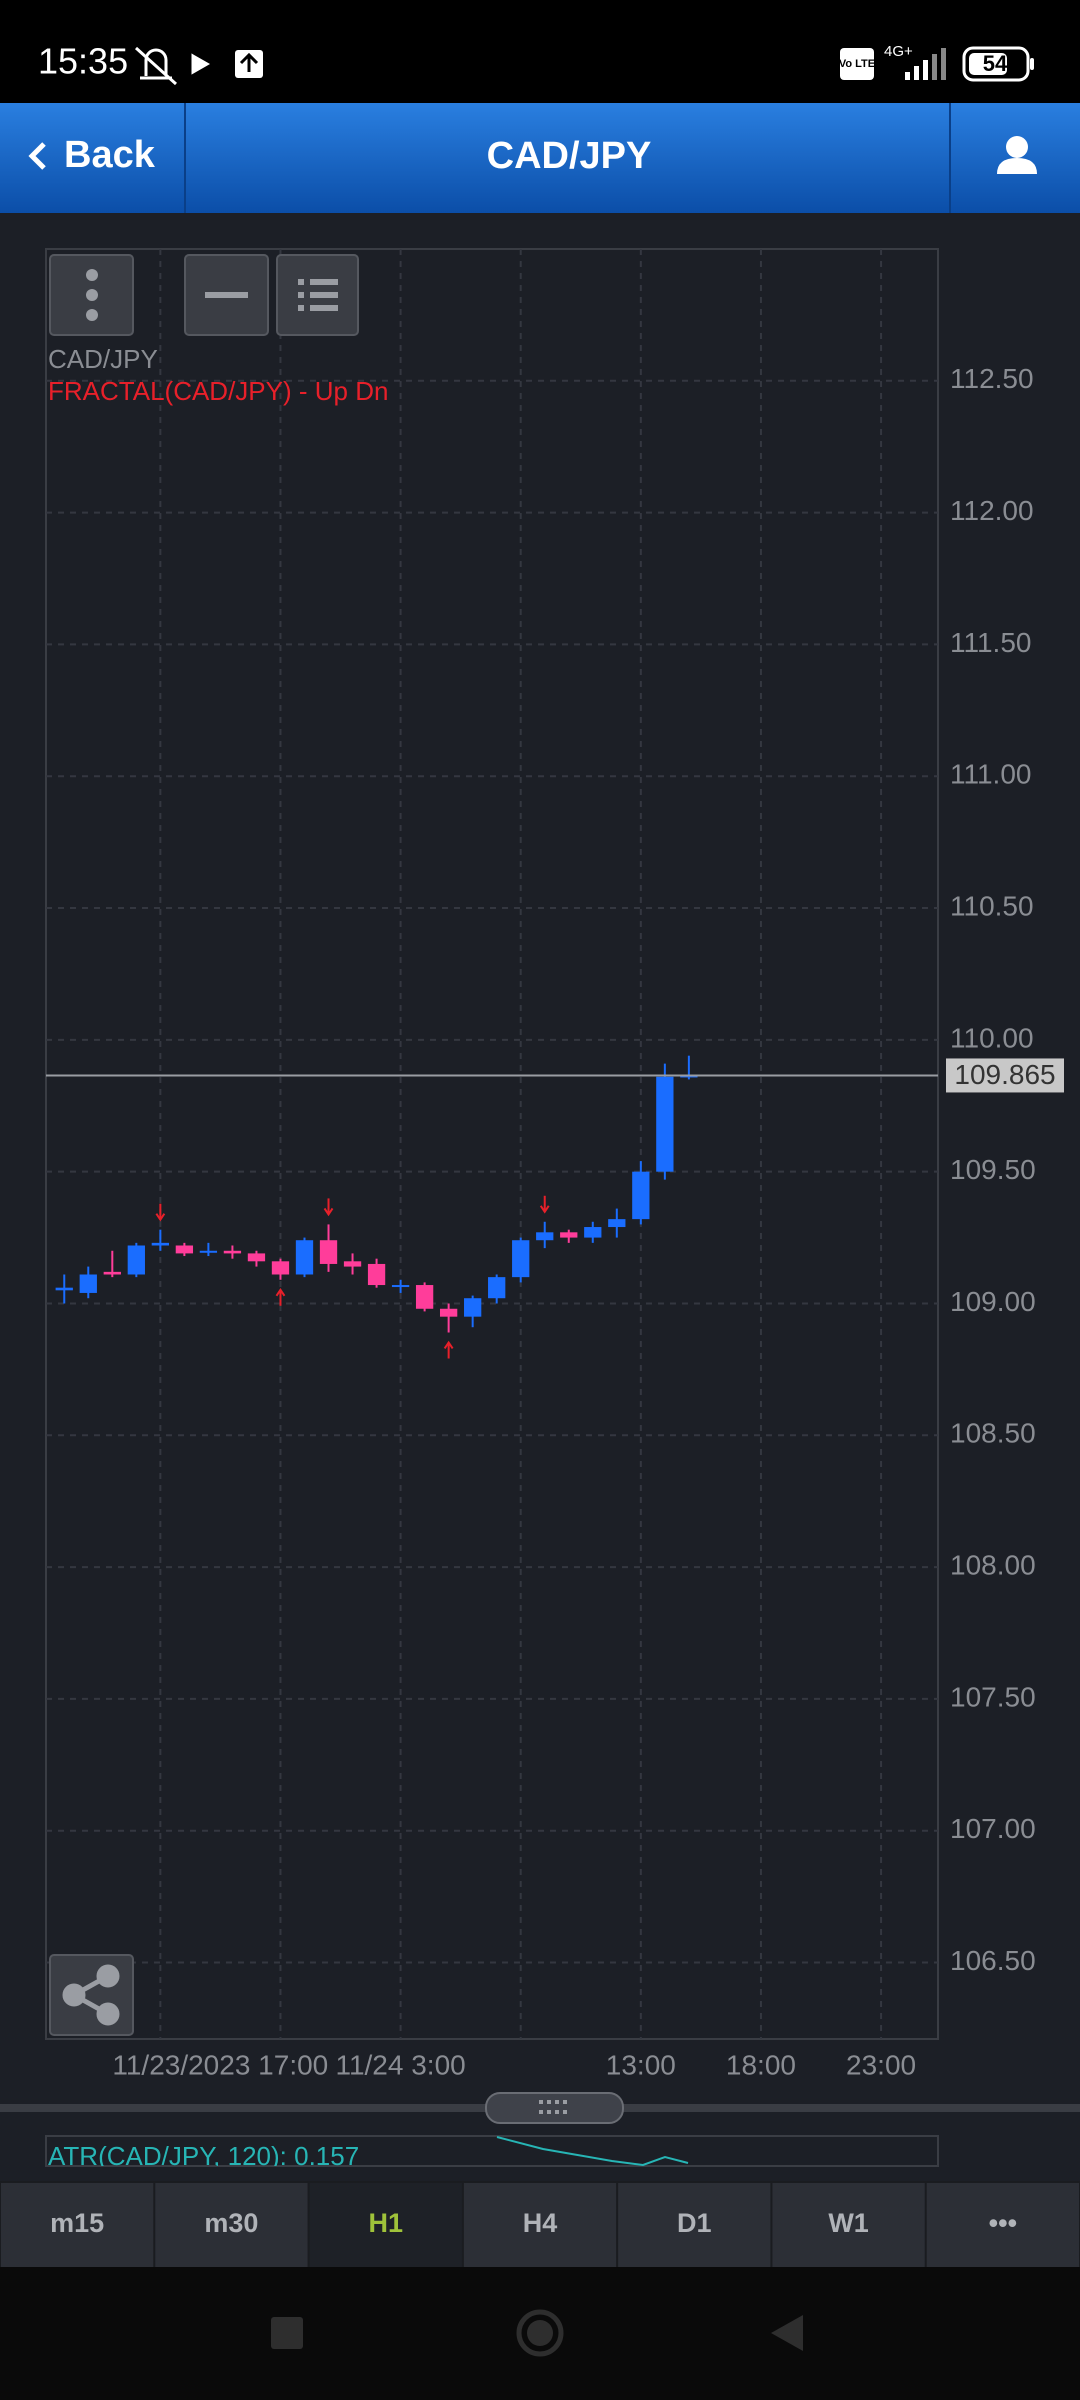 The height and width of the screenshot is (2400, 1080). I want to click on status-time: 15:35, so click(83, 61).